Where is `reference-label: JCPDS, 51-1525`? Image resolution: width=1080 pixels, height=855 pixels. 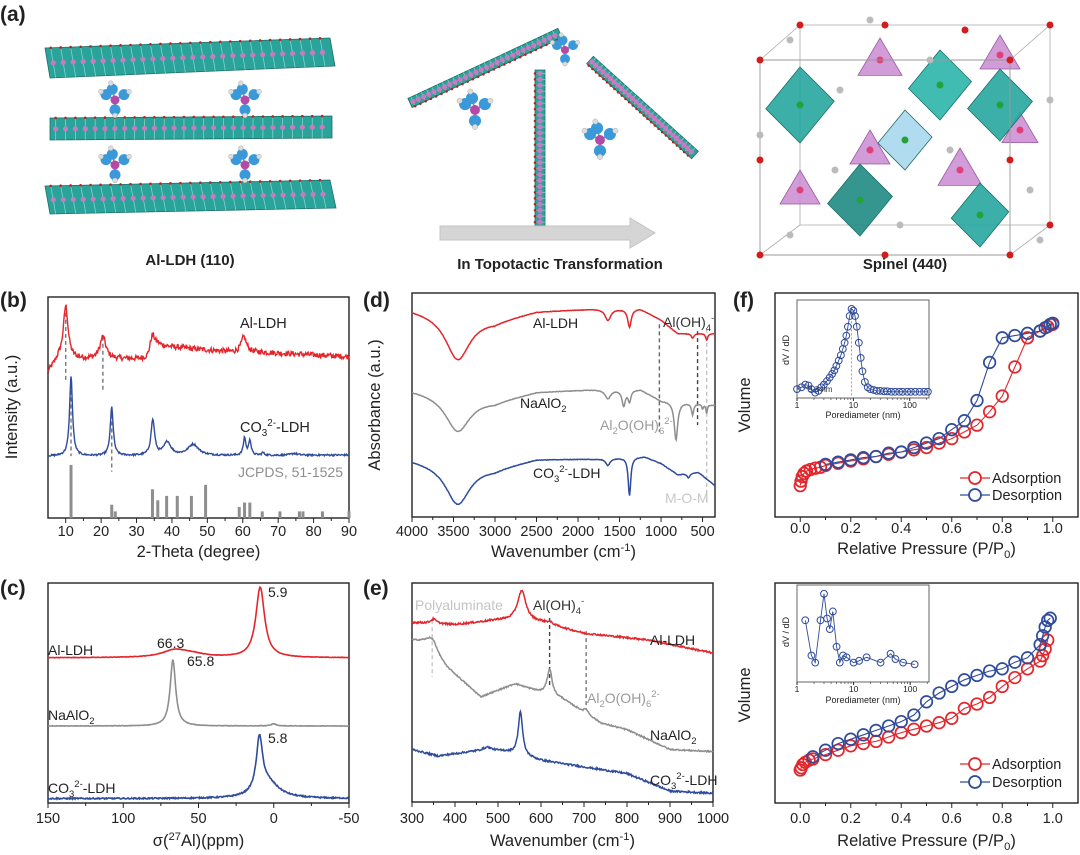 reference-label: JCPDS, 51-1525 is located at coordinates (290, 472).